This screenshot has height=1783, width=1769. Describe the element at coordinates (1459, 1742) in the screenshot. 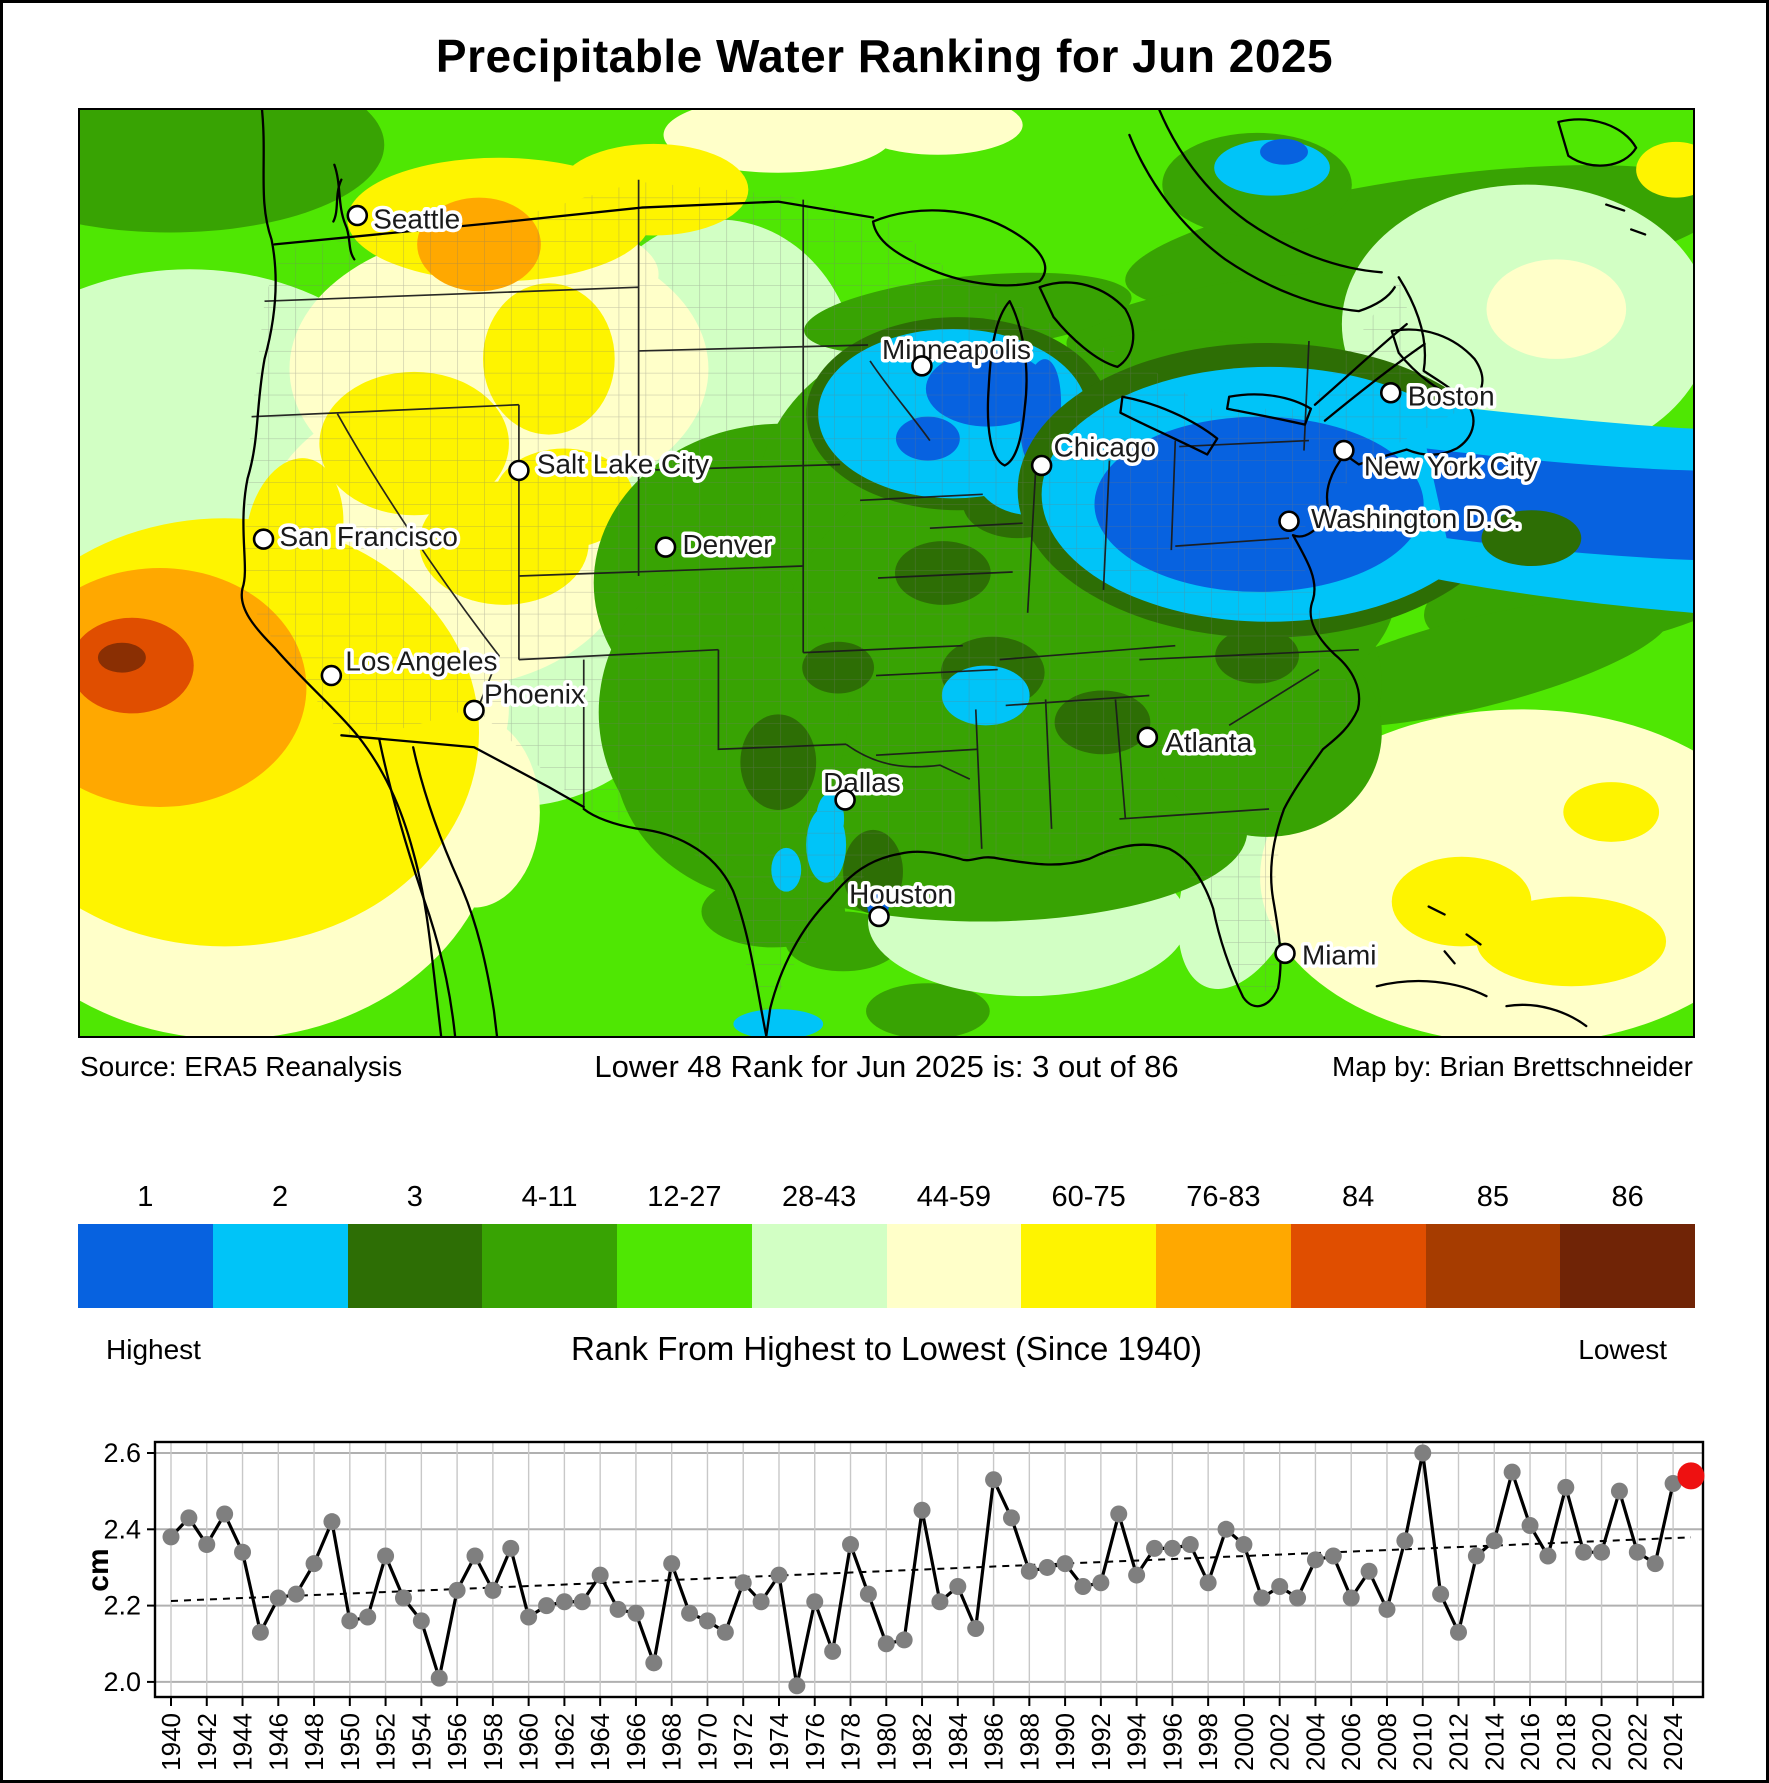

I see `x-tick-label: 2012` at that location.